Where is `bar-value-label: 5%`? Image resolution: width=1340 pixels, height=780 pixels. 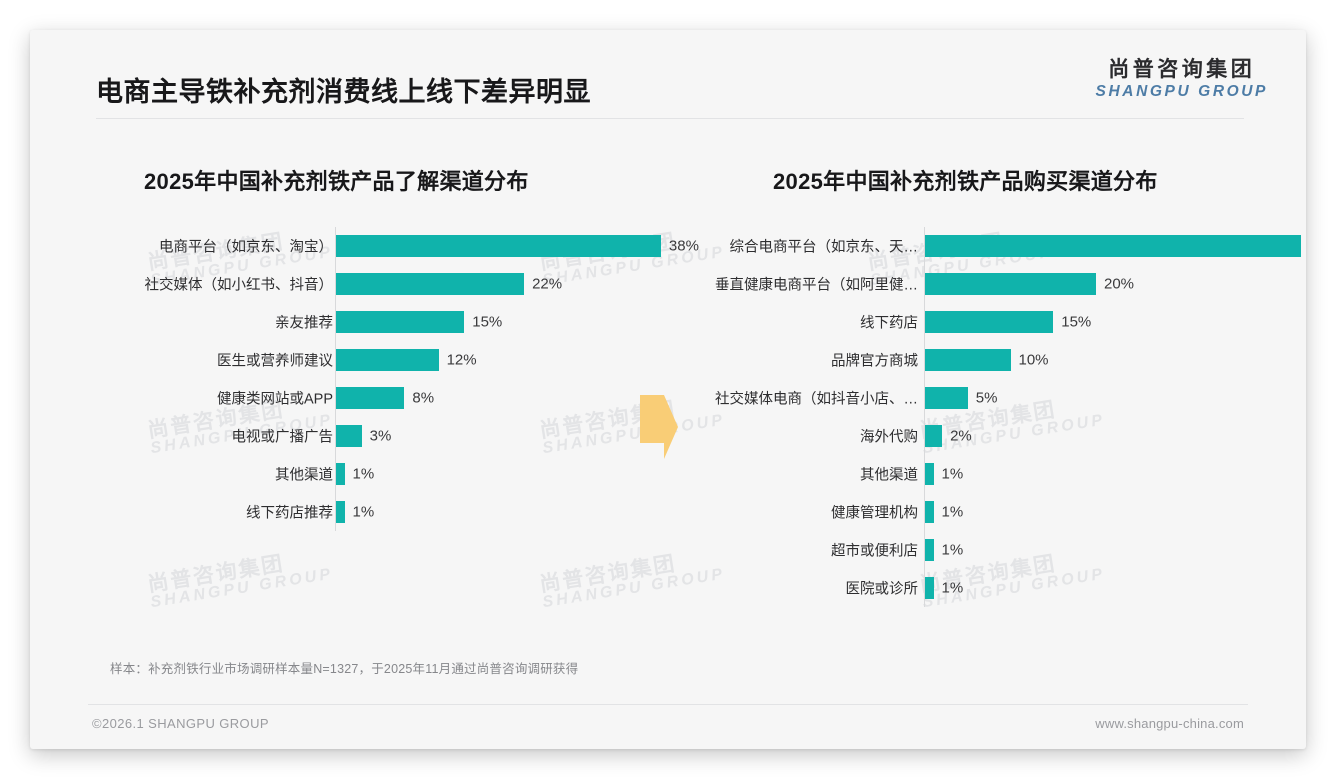 bar-value-label: 5% is located at coordinates (986, 398).